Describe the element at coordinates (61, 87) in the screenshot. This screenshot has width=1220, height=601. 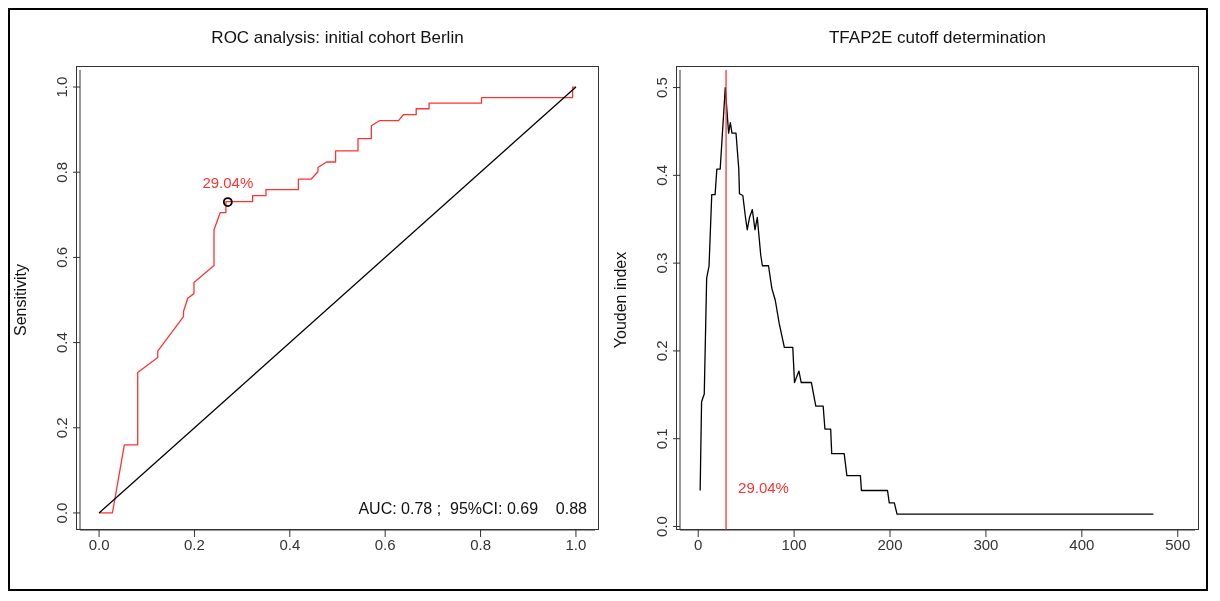
I see `y-tick-label: 1.0` at that location.